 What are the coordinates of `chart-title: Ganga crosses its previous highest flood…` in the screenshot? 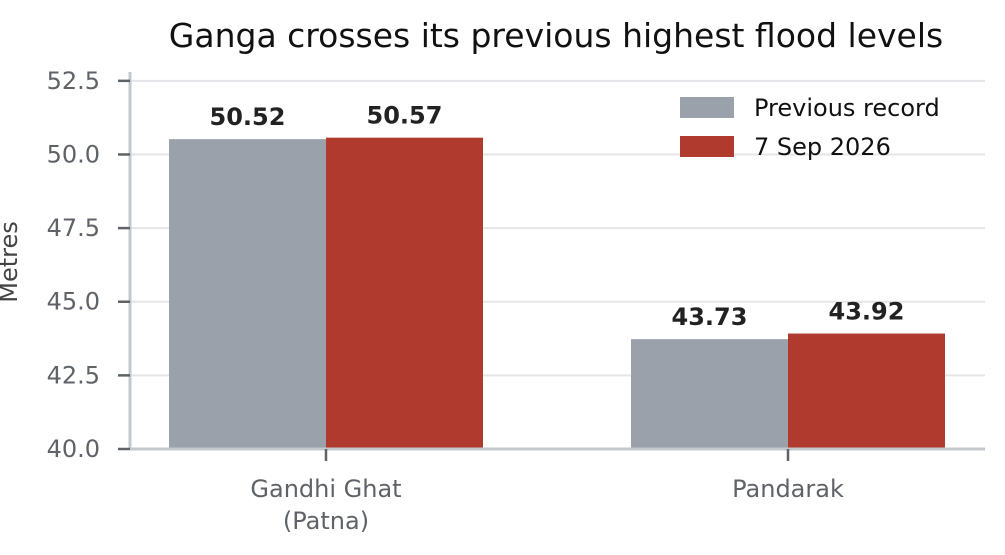 It's located at (556, 35).